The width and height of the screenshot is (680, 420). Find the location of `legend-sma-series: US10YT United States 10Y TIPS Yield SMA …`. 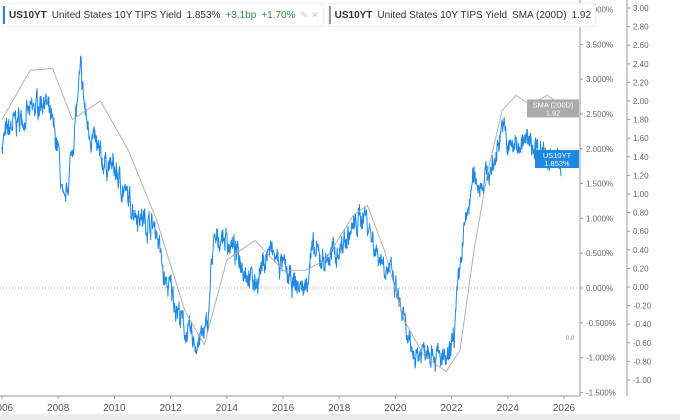

legend-sma-series: US10YT United States 10Y TIPS Yield SMA … is located at coordinates (462, 15).